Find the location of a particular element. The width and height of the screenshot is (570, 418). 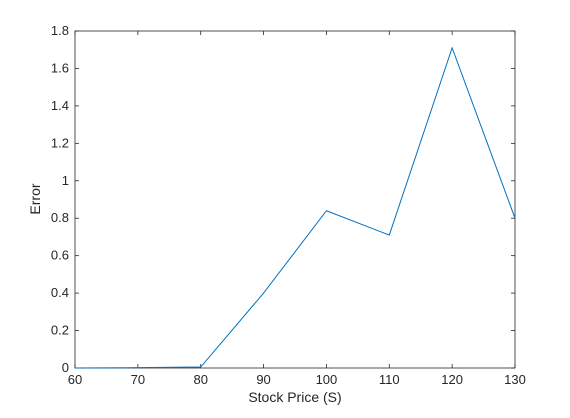

y-tick-label: 0.8 is located at coordinates (60, 217).